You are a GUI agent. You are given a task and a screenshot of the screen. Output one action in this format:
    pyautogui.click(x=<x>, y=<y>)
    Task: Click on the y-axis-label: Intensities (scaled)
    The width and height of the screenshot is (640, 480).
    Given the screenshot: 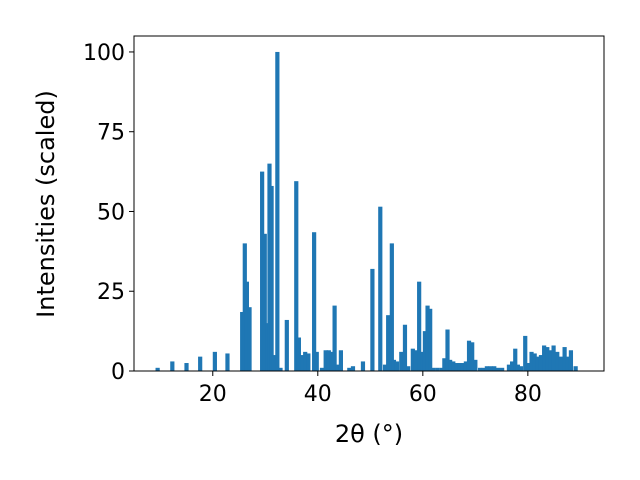 What is the action you would take?
    pyautogui.click(x=46, y=204)
    